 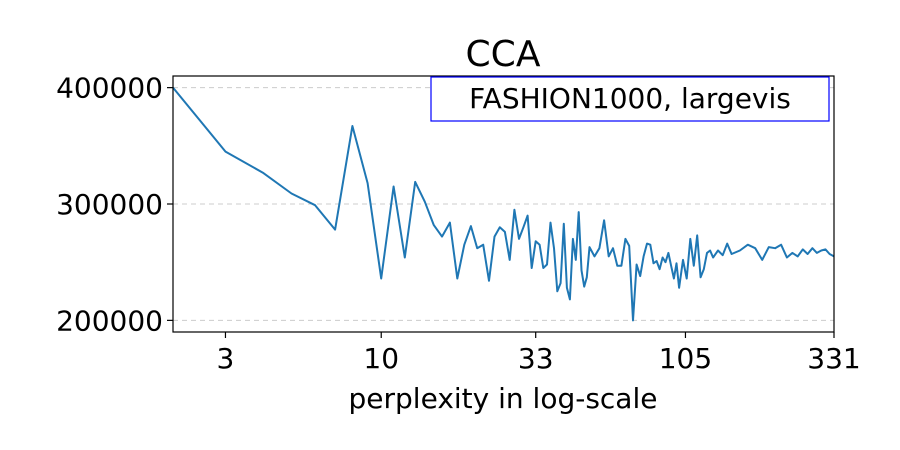 What do you see at coordinates (226, 358) in the screenshot?
I see `x-tick-label: 3` at bounding box center [226, 358].